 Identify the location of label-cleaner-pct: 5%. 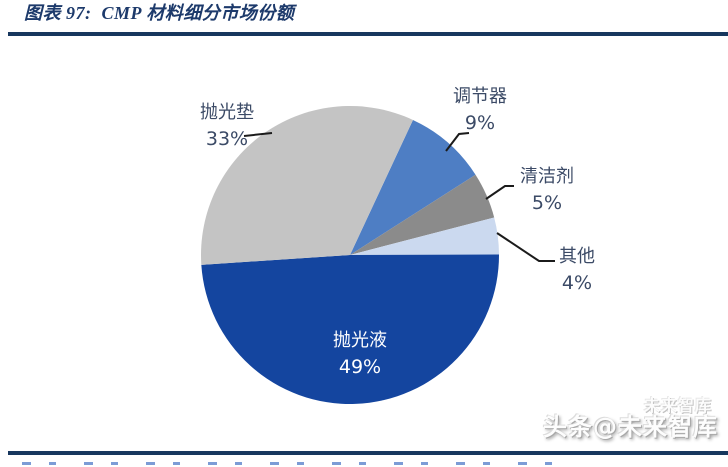
(547, 203).